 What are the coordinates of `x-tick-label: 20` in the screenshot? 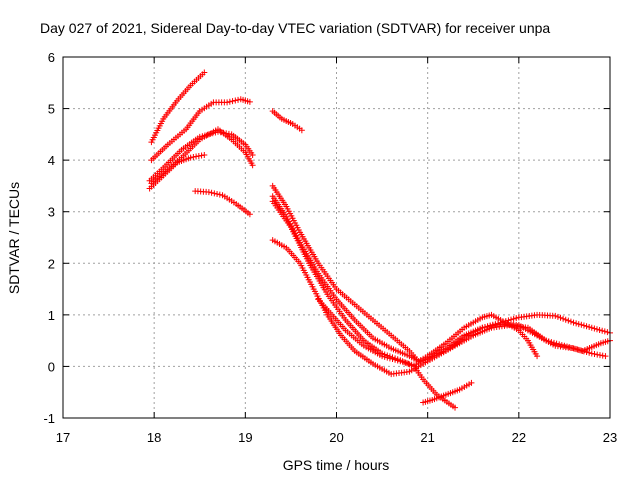 It's located at (336, 437).